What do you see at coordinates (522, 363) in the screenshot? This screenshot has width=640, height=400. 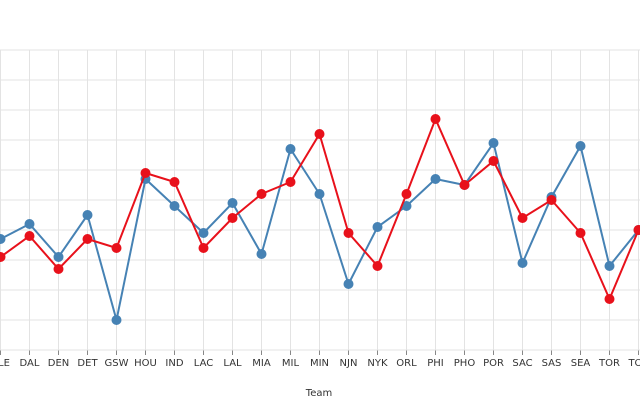 I see `x-tick-label: SAC` at bounding box center [522, 363].